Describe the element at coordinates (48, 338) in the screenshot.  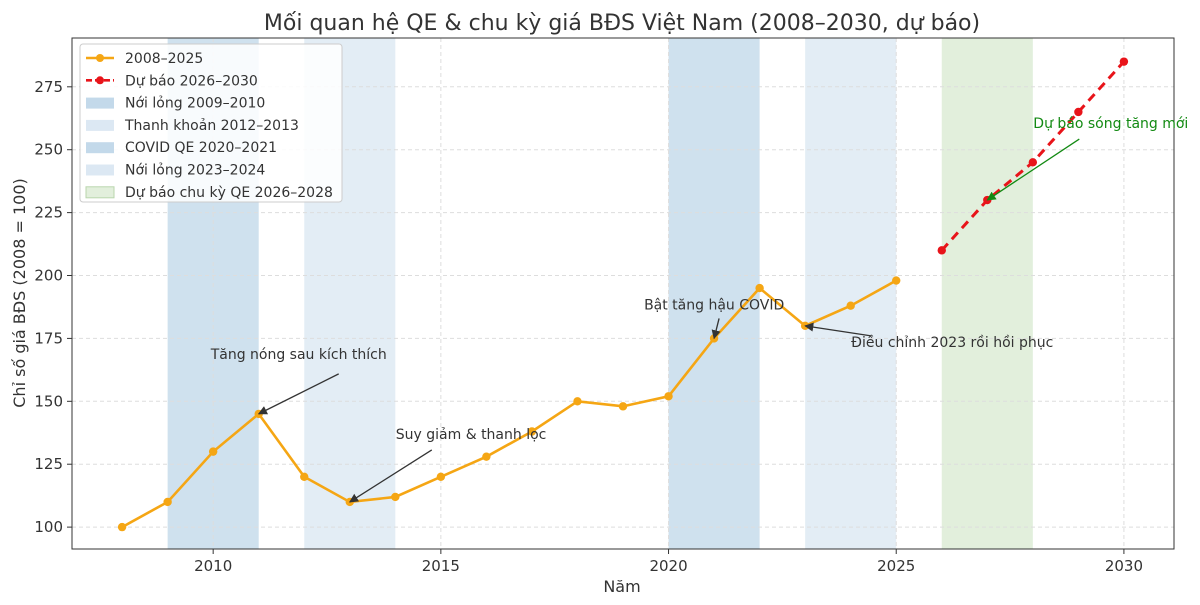
I see `y-tick-label: 175` at that location.